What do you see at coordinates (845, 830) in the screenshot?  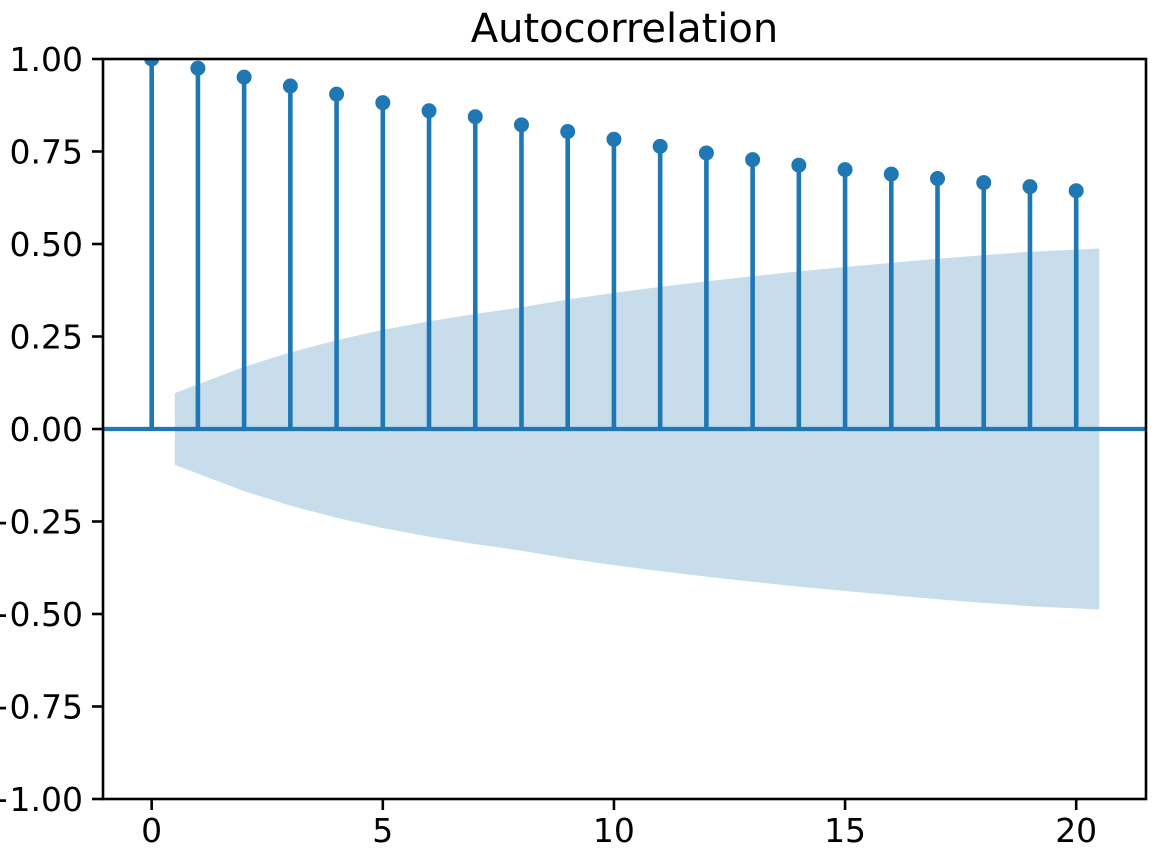 I see `x-tick-label: 15` at bounding box center [845, 830].